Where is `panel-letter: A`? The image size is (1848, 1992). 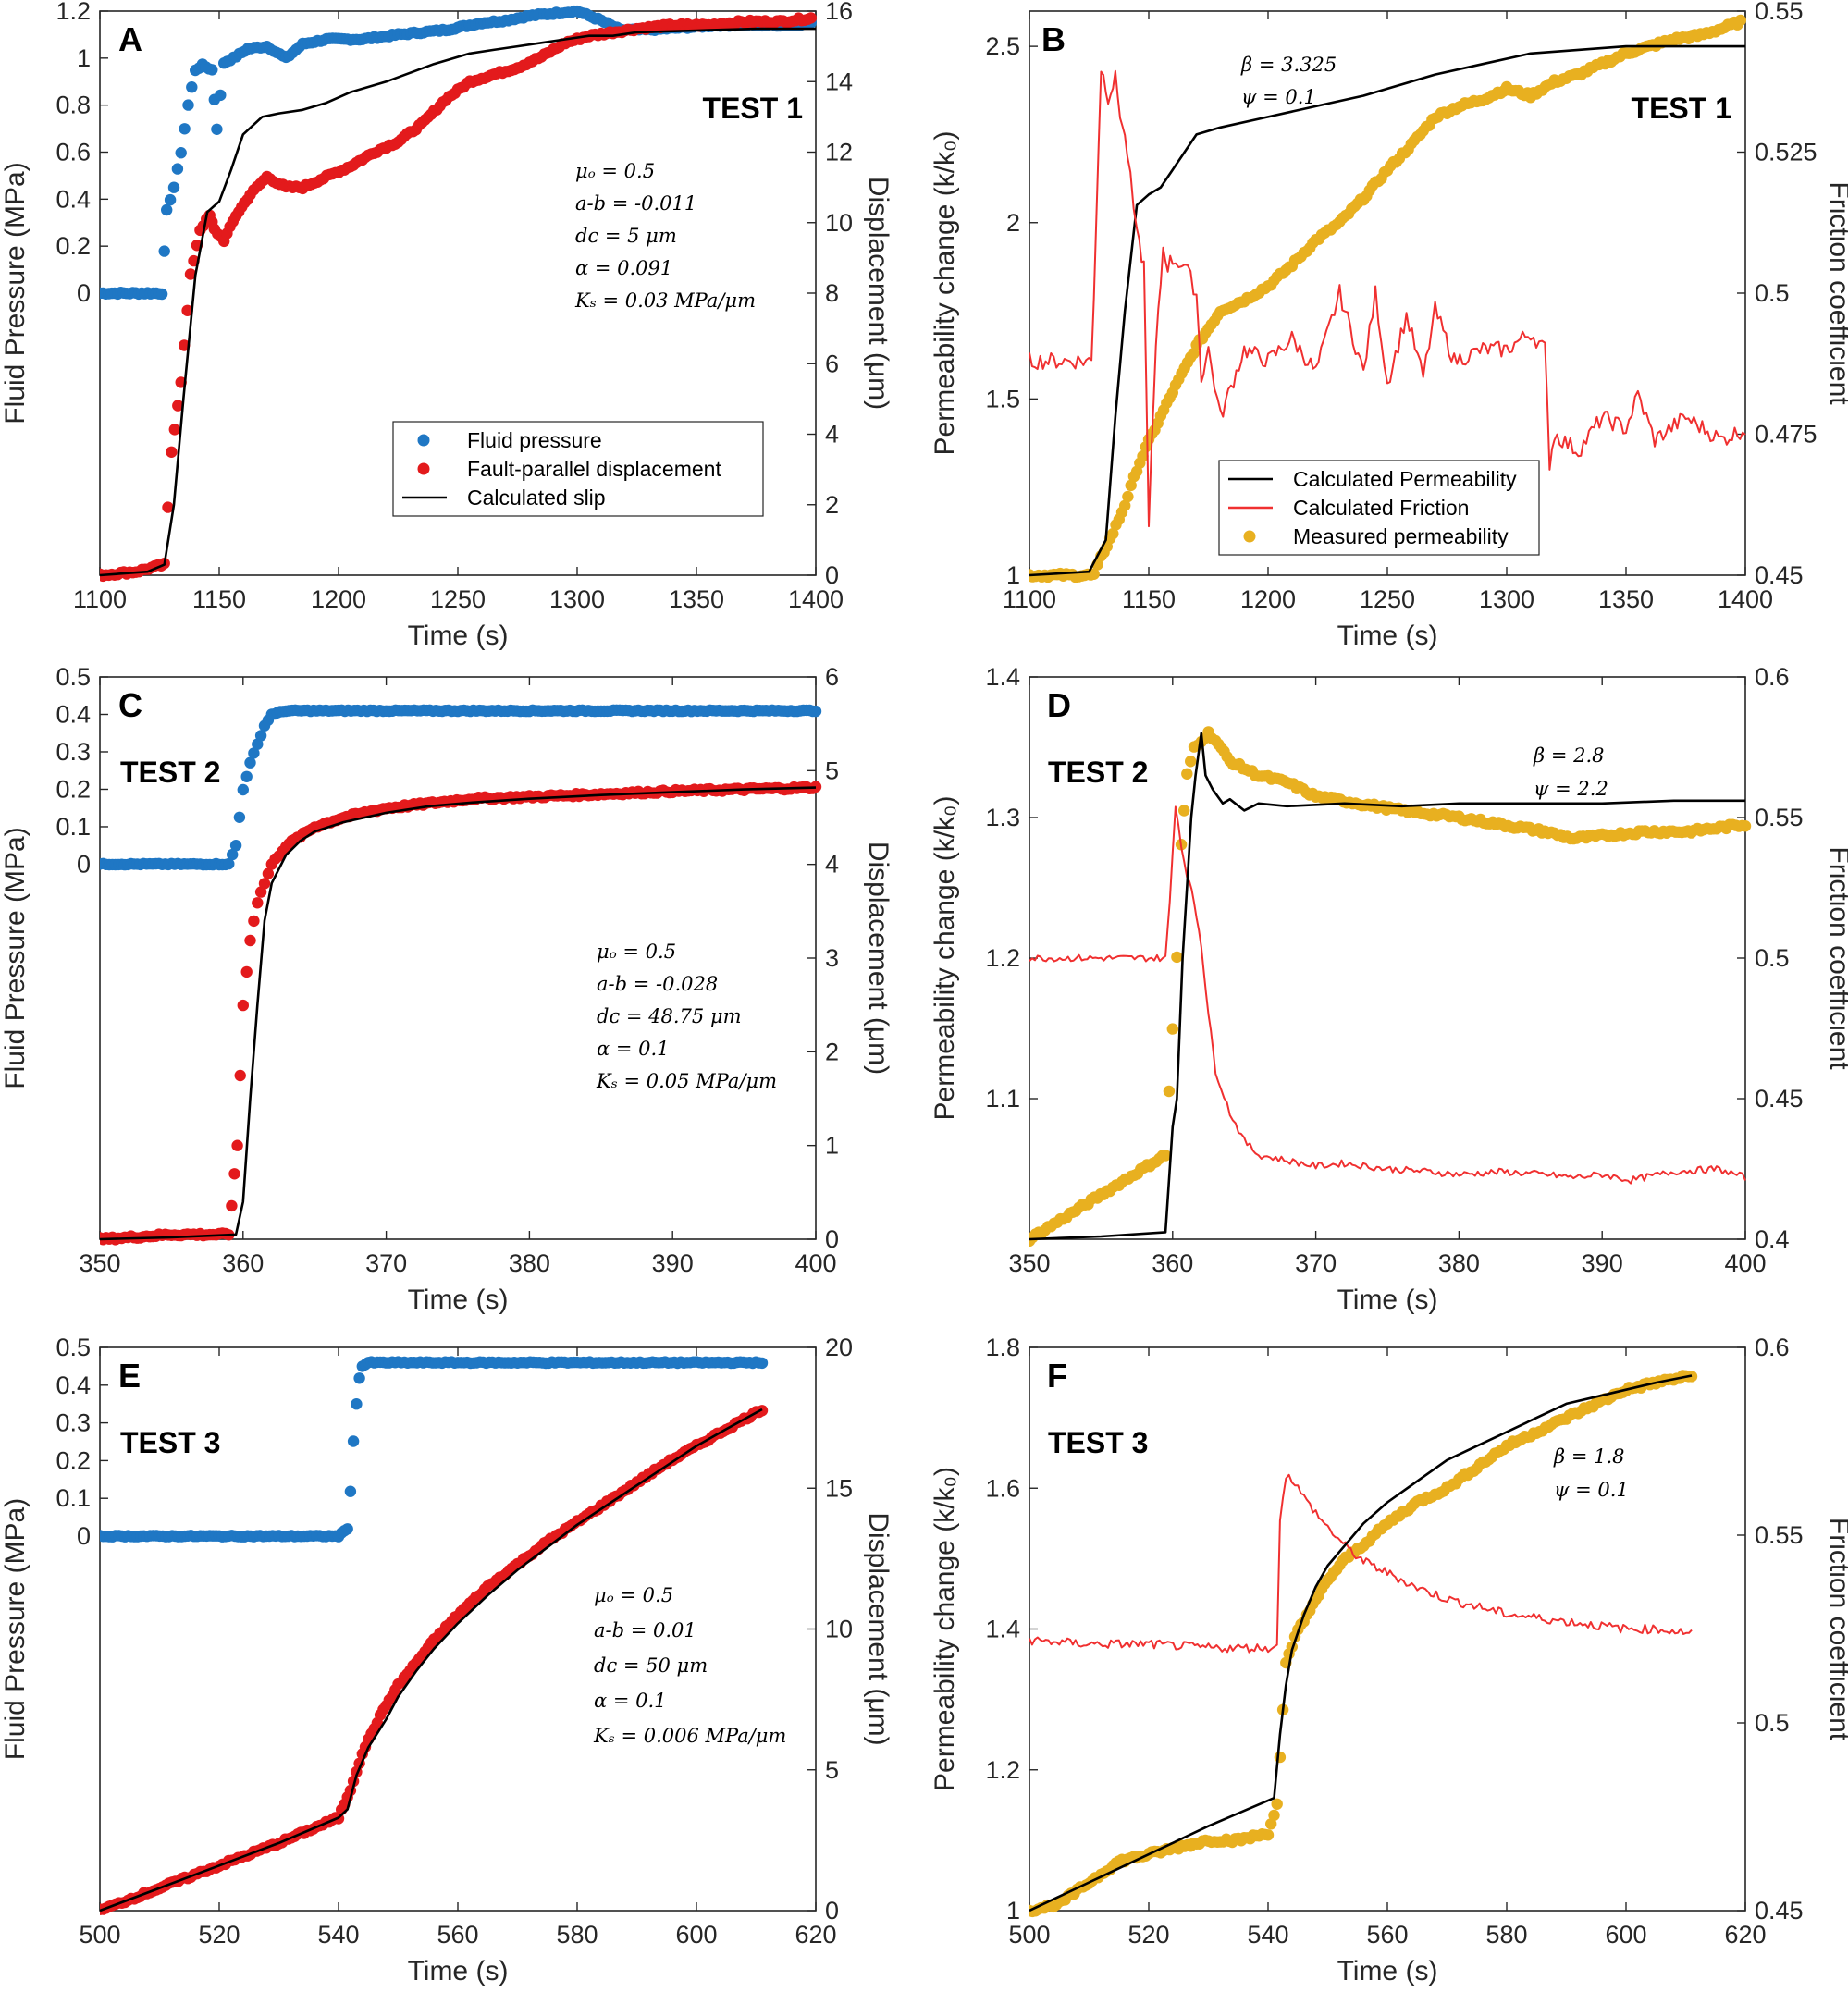
panel-letter: A is located at coordinates (130, 39).